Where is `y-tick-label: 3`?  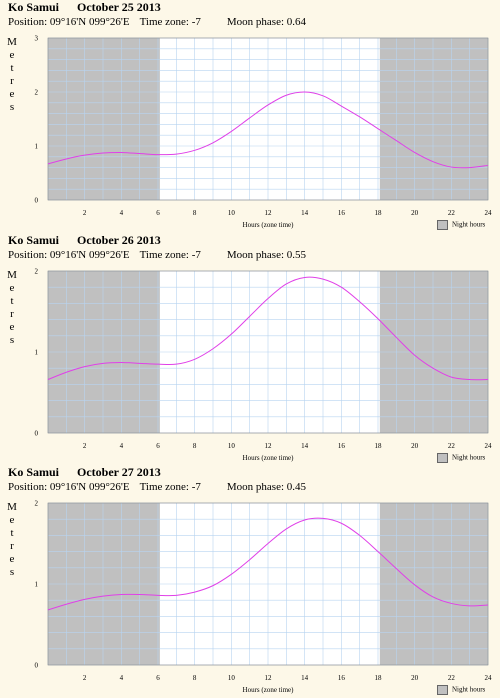 y-tick-label: 3 is located at coordinates (37, 39).